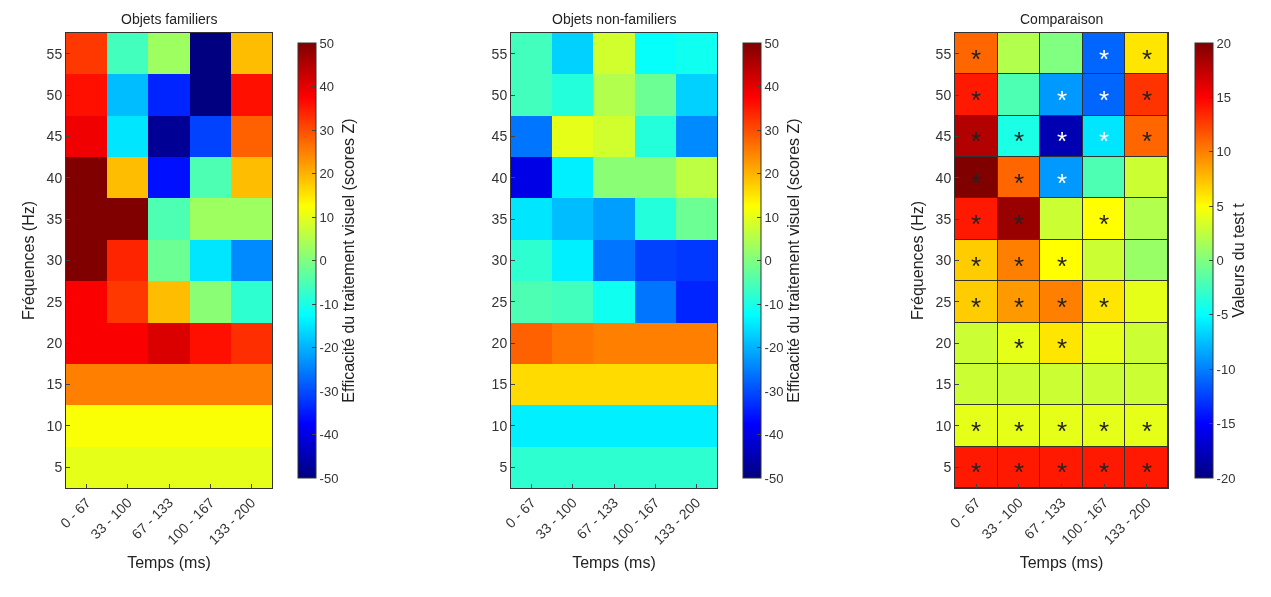  I want to click on color-bar-title: Valeurs du test t, so click(1239, 260).